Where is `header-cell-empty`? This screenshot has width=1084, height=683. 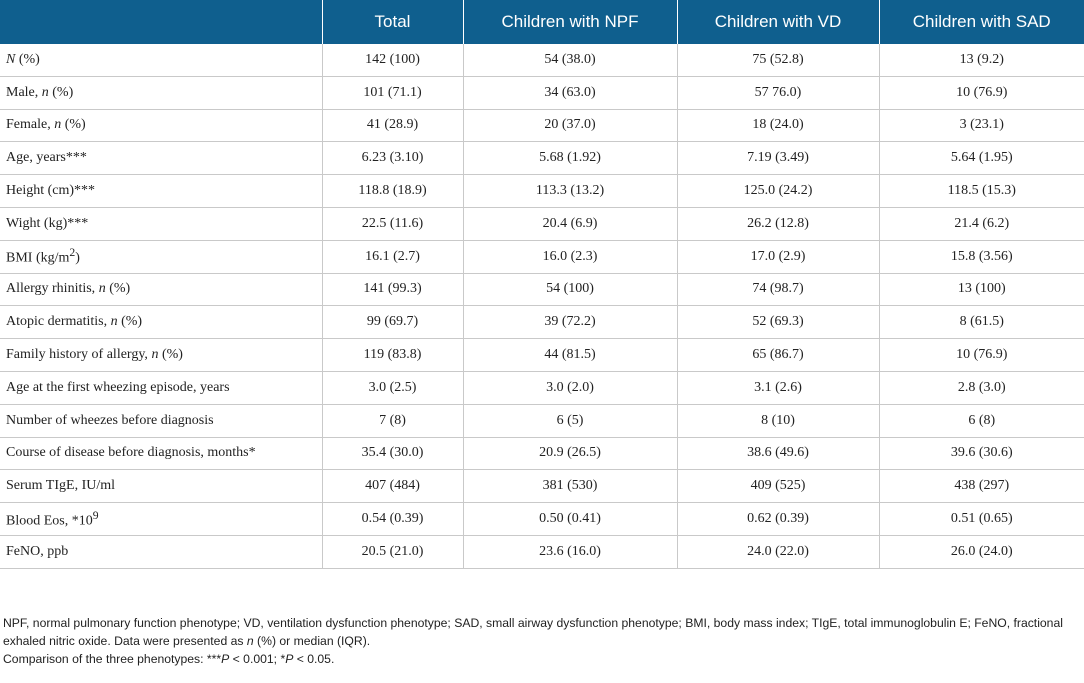 header-cell-empty is located at coordinates (161, 22).